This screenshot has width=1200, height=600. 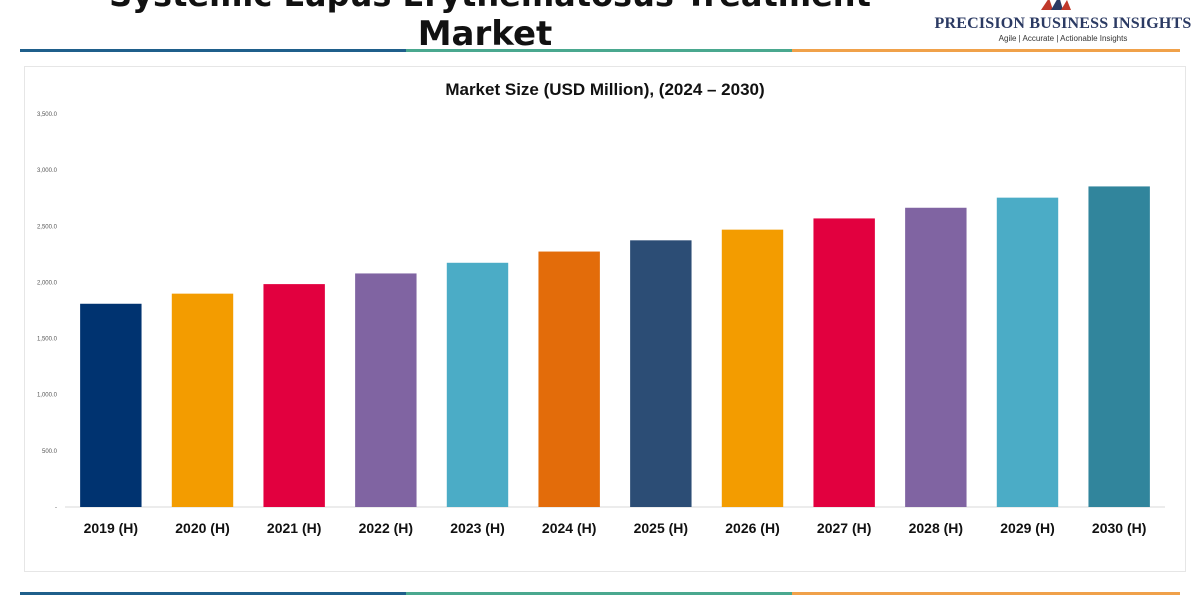 I want to click on y-tick-label: 1,500.0, so click(x=47, y=340).